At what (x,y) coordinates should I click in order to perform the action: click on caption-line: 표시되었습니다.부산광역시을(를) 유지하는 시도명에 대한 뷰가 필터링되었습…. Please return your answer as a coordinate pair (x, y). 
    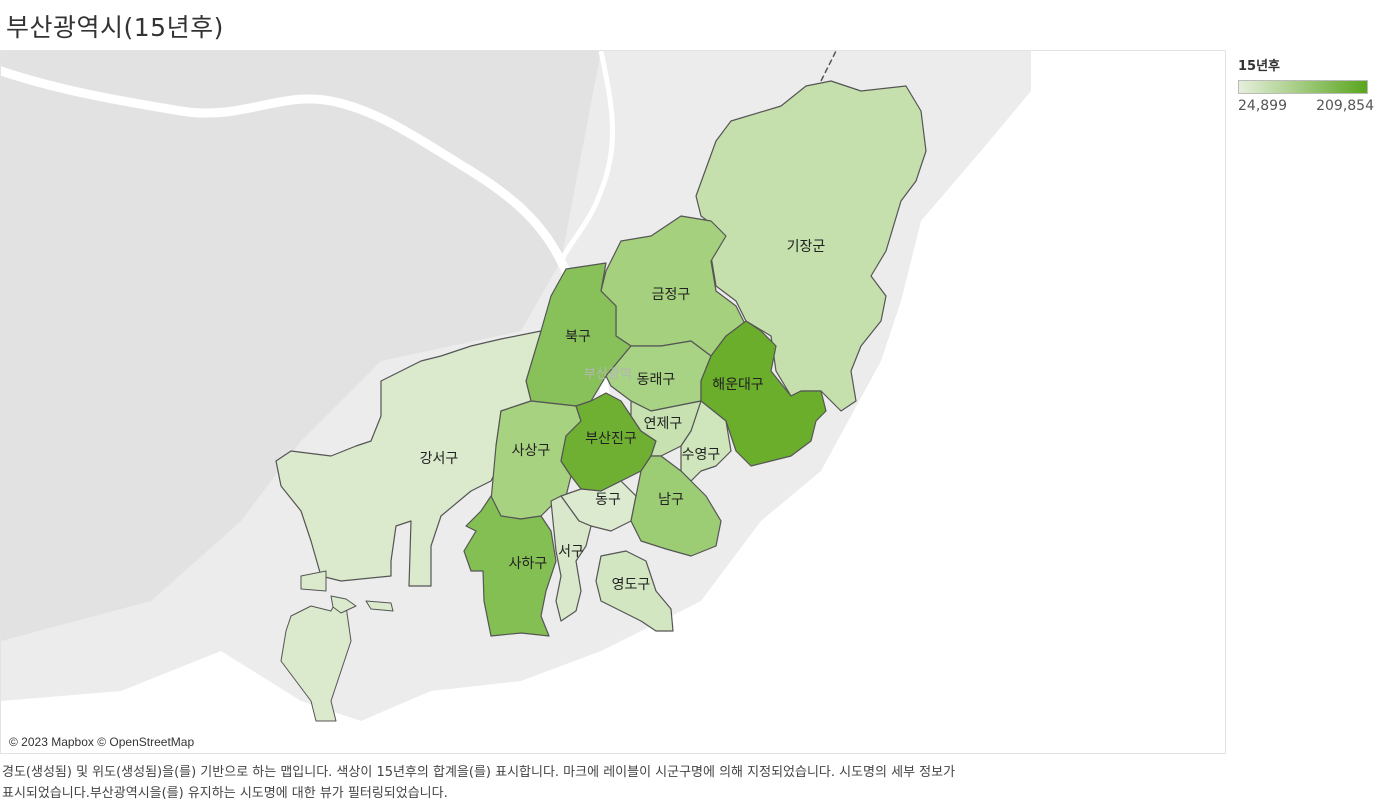
    Looking at the image, I should click on (225, 793).